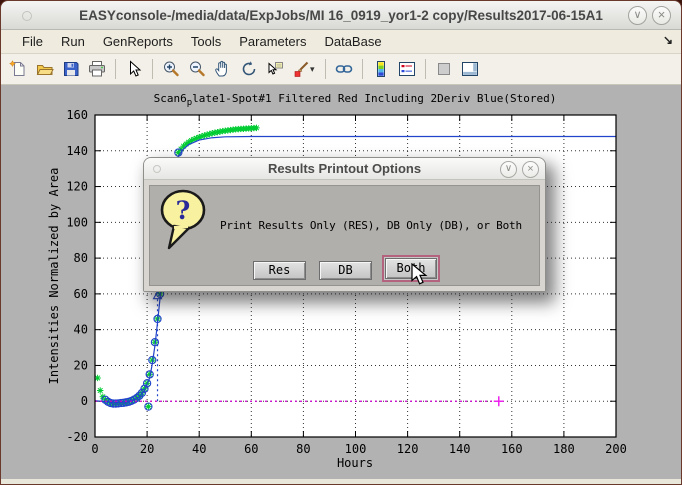 The width and height of the screenshot is (682, 485). What do you see at coordinates (667, 40) in the screenshot?
I see `menu-overflow-icon: ↘` at bounding box center [667, 40].